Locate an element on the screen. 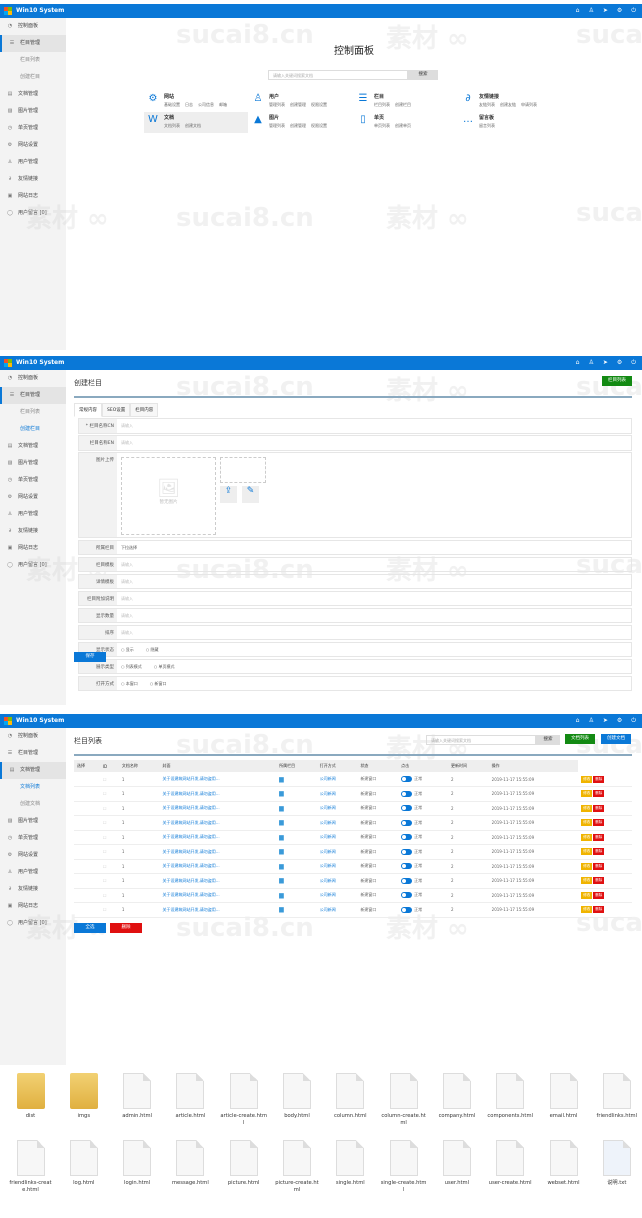 Image resolution: width=642 pixels, height=1218 pixels. file-item: column.html is located at coordinates (350, 1096).